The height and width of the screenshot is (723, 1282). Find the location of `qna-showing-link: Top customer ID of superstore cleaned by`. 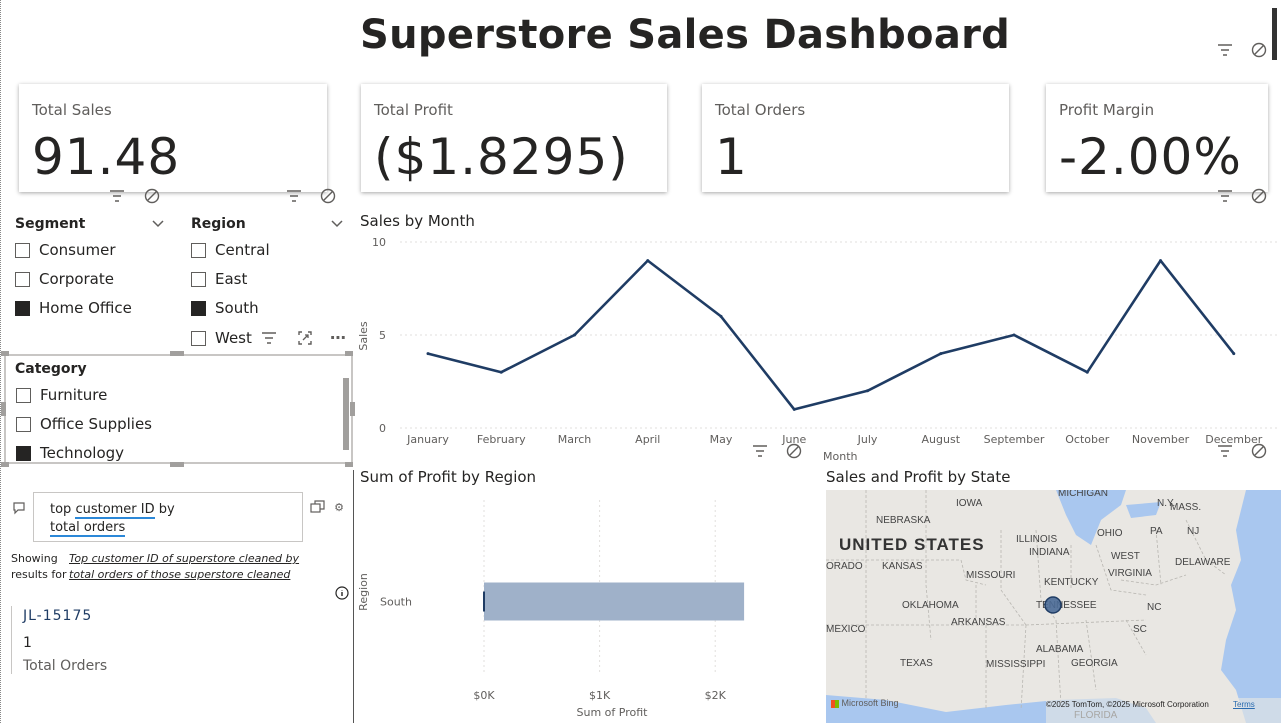

qna-showing-link: Top customer ID of superstore cleaned by is located at coordinates (184, 558).